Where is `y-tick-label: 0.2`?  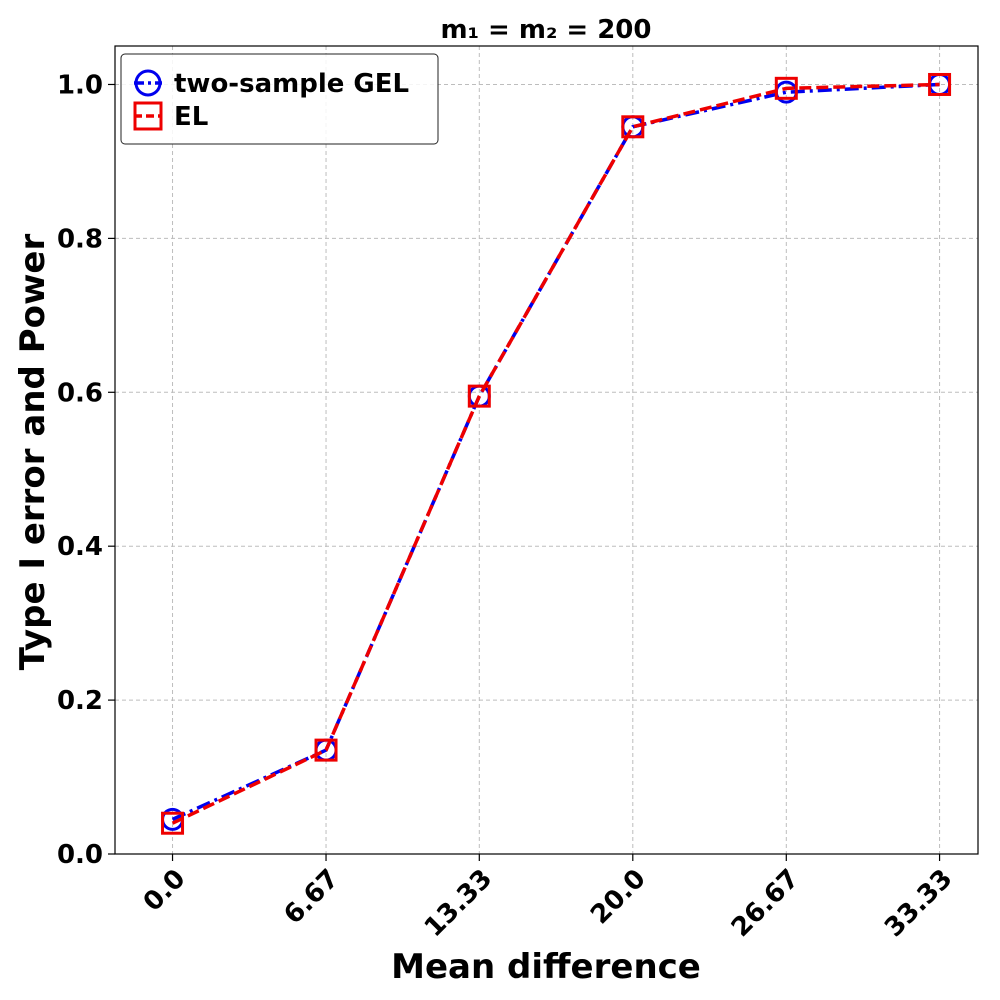 y-tick-label: 0.2 is located at coordinates (80, 701).